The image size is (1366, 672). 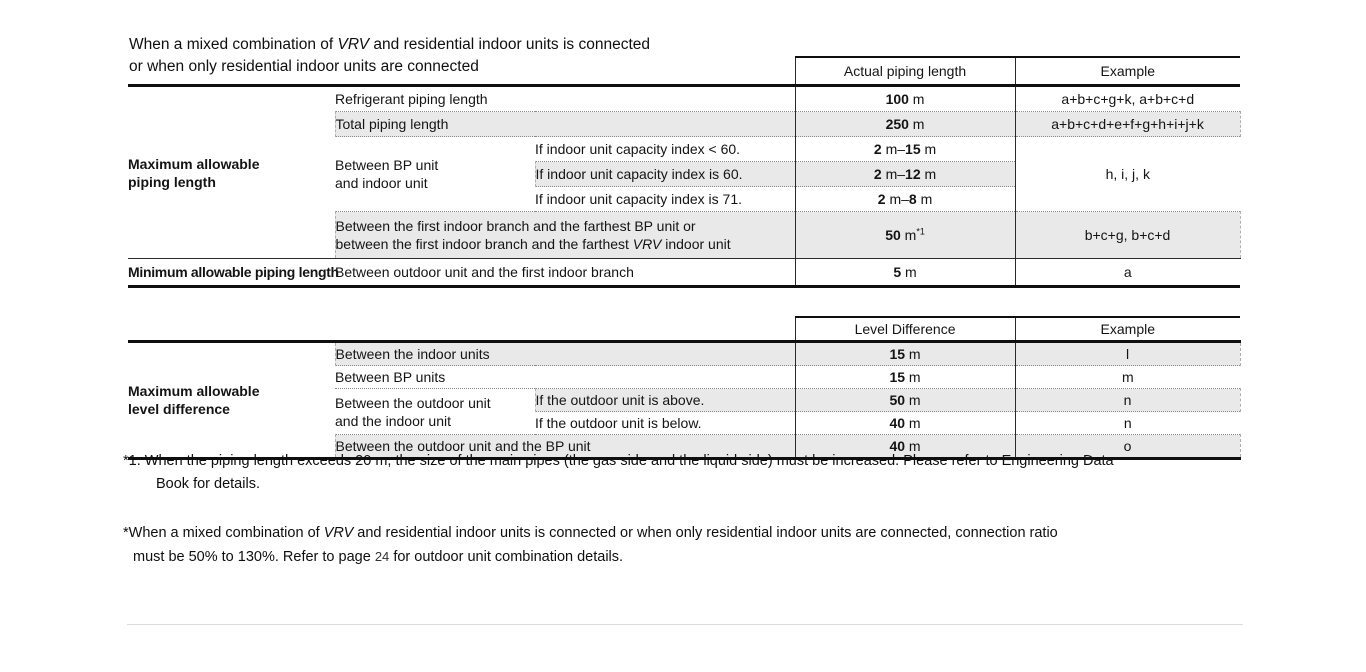 What do you see at coordinates (565, 377) in the screenshot?
I see `cell-label: Between BP units` at bounding box center [565, 377].